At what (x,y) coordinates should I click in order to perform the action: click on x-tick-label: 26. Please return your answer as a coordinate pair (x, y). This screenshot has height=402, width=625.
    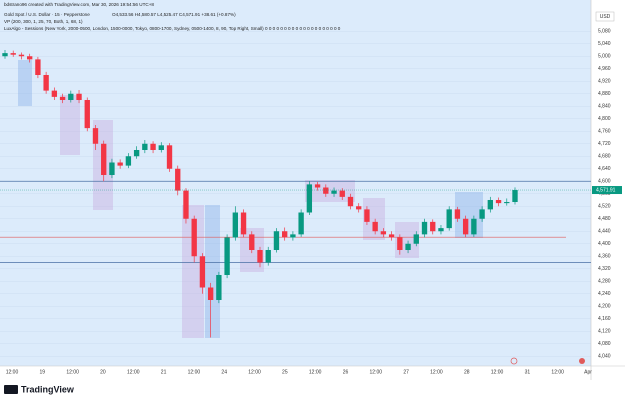
    Looking at the image, I should click on (346, 372).